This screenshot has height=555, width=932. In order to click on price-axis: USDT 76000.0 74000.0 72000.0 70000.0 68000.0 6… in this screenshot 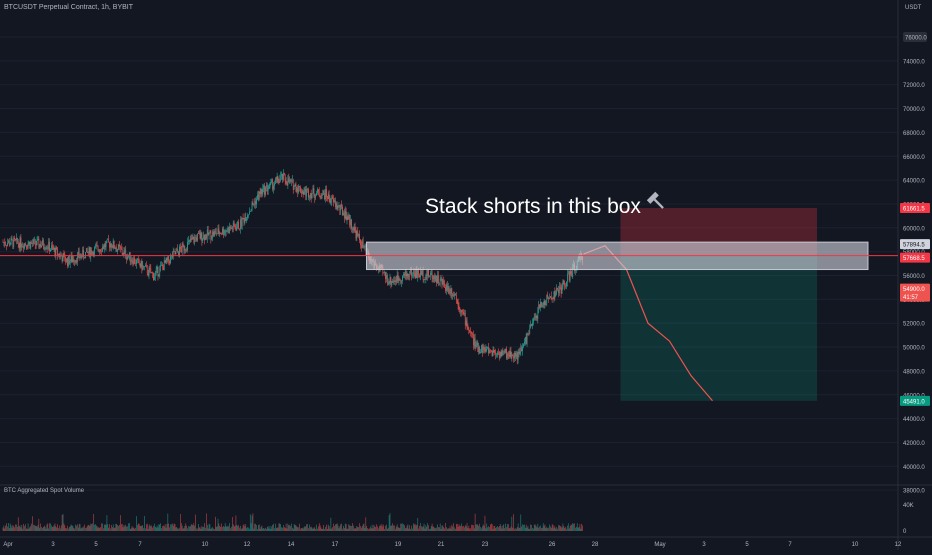, I will do `click(915, 270)`.